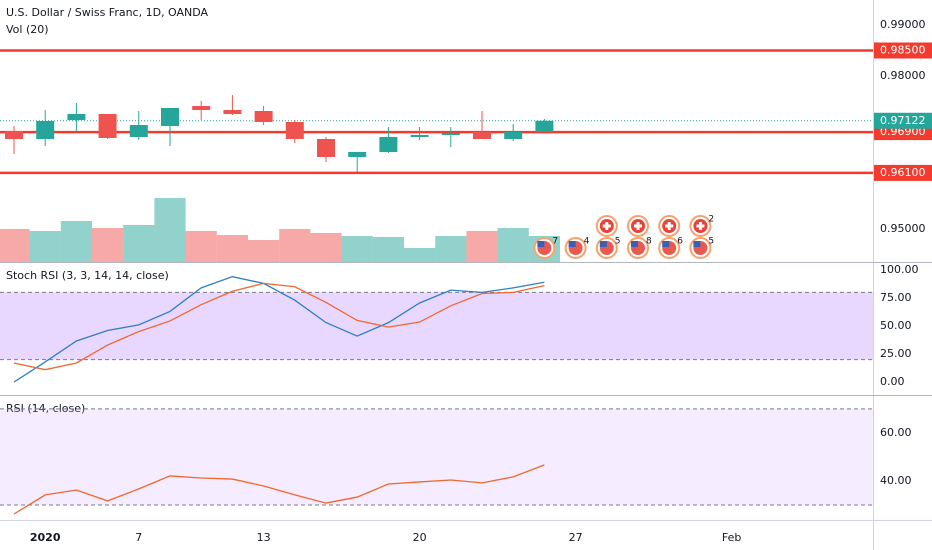 Image resolution: width=932 pixels, height=550 pixels. What do you see at coordinates (587, 242) in the screenshot?
I see `event-count: 4` at bounding box center [587, 242].